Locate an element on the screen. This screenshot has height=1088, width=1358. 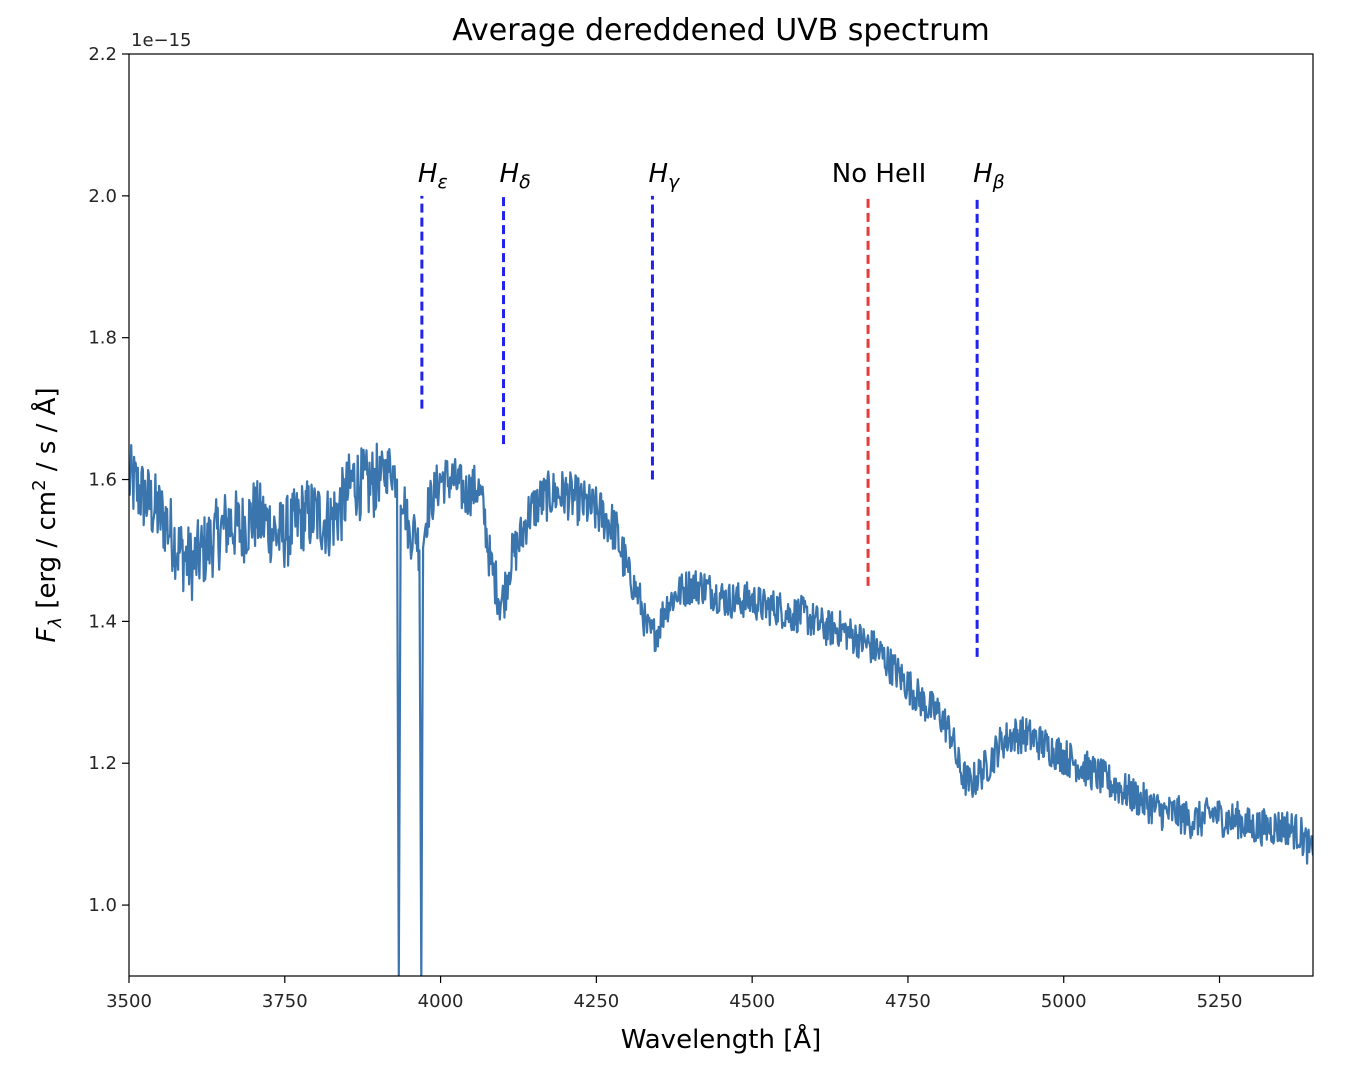
marker-label-2: Hγ is located at coordinates (664, 176).